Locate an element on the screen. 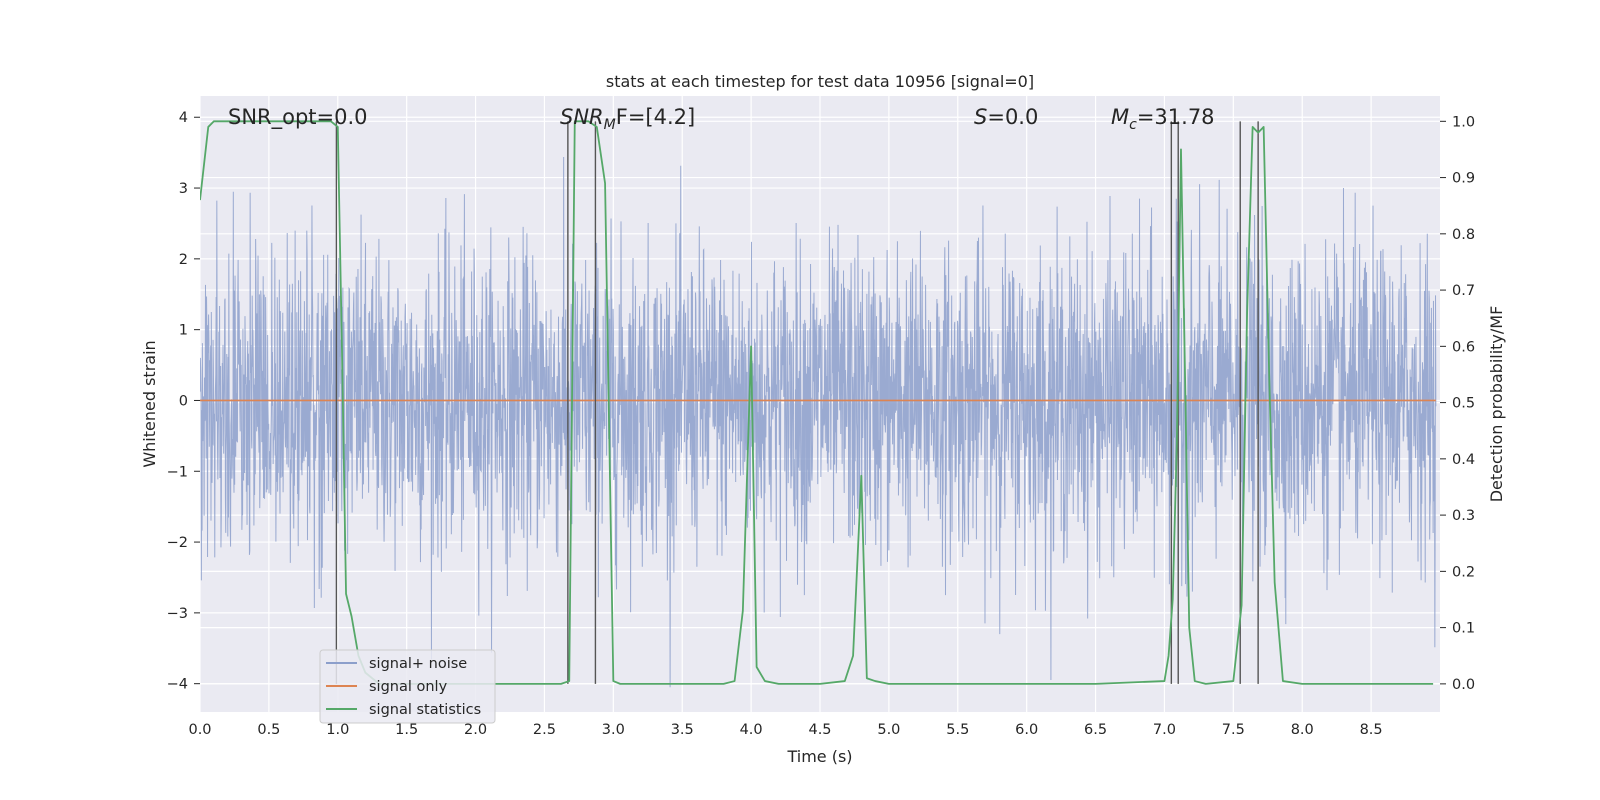 This screenshot has height=800, width=1600. annotation-snr-opt: SNR_opt=0.0 is located at coordinates (298, 117).